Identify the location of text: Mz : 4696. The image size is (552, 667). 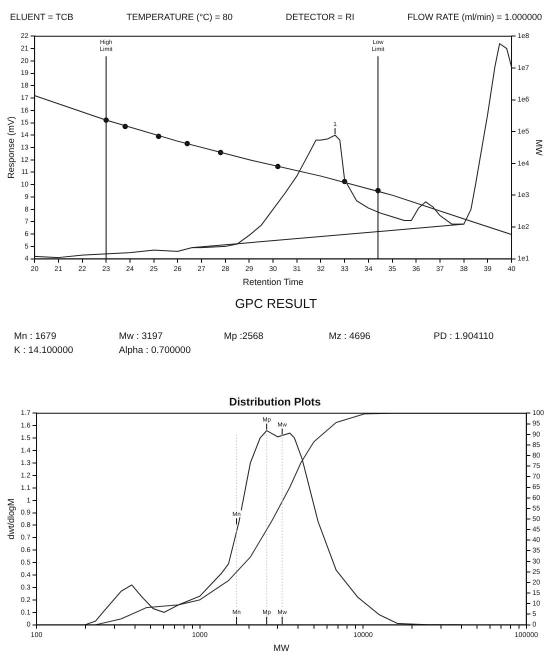
(350, 336).